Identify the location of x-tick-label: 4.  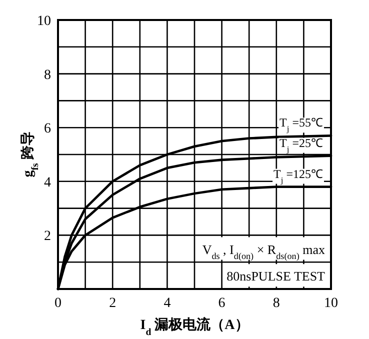
(167, 303).